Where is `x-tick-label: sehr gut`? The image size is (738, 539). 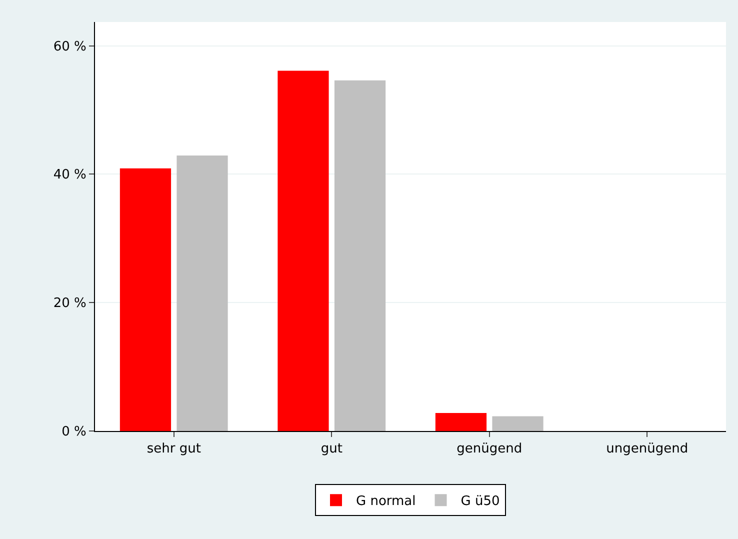
x-tick-label: sehr gut is located at coordinates (173, 449).